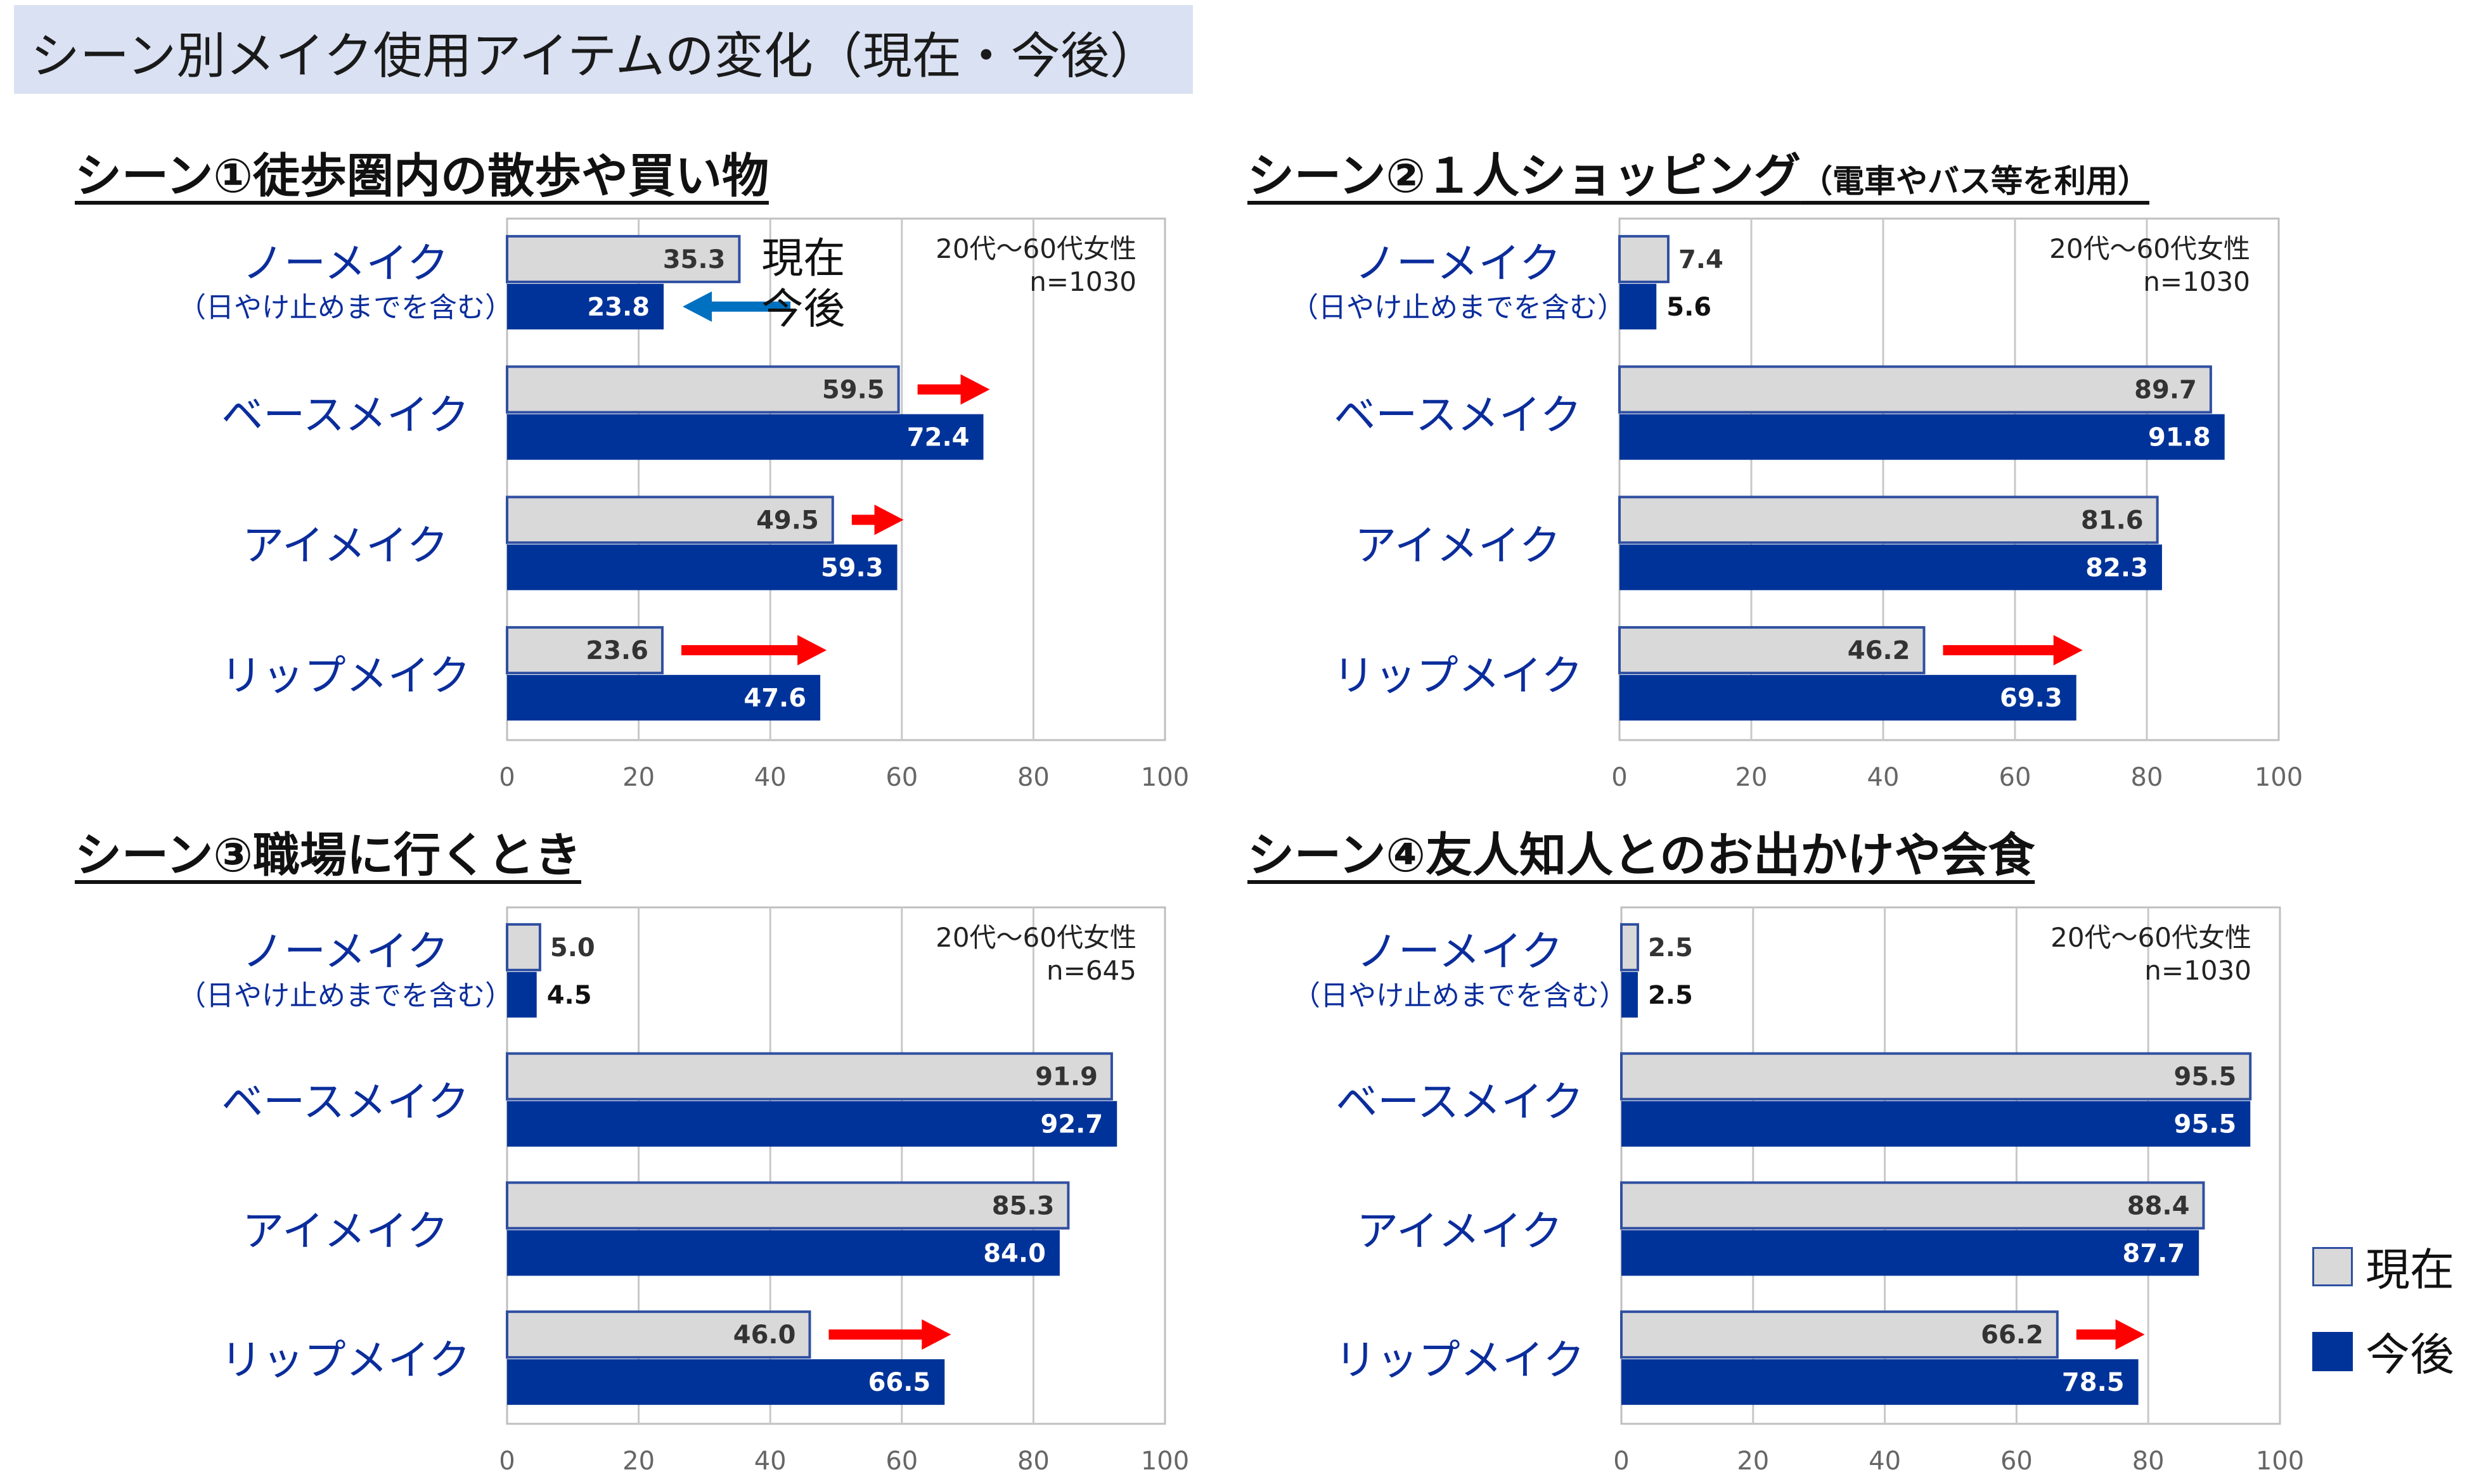 The width and height of the screenshot is (2472, 1484). I want to click on data-label-future: 47.6, so click(775, 698).